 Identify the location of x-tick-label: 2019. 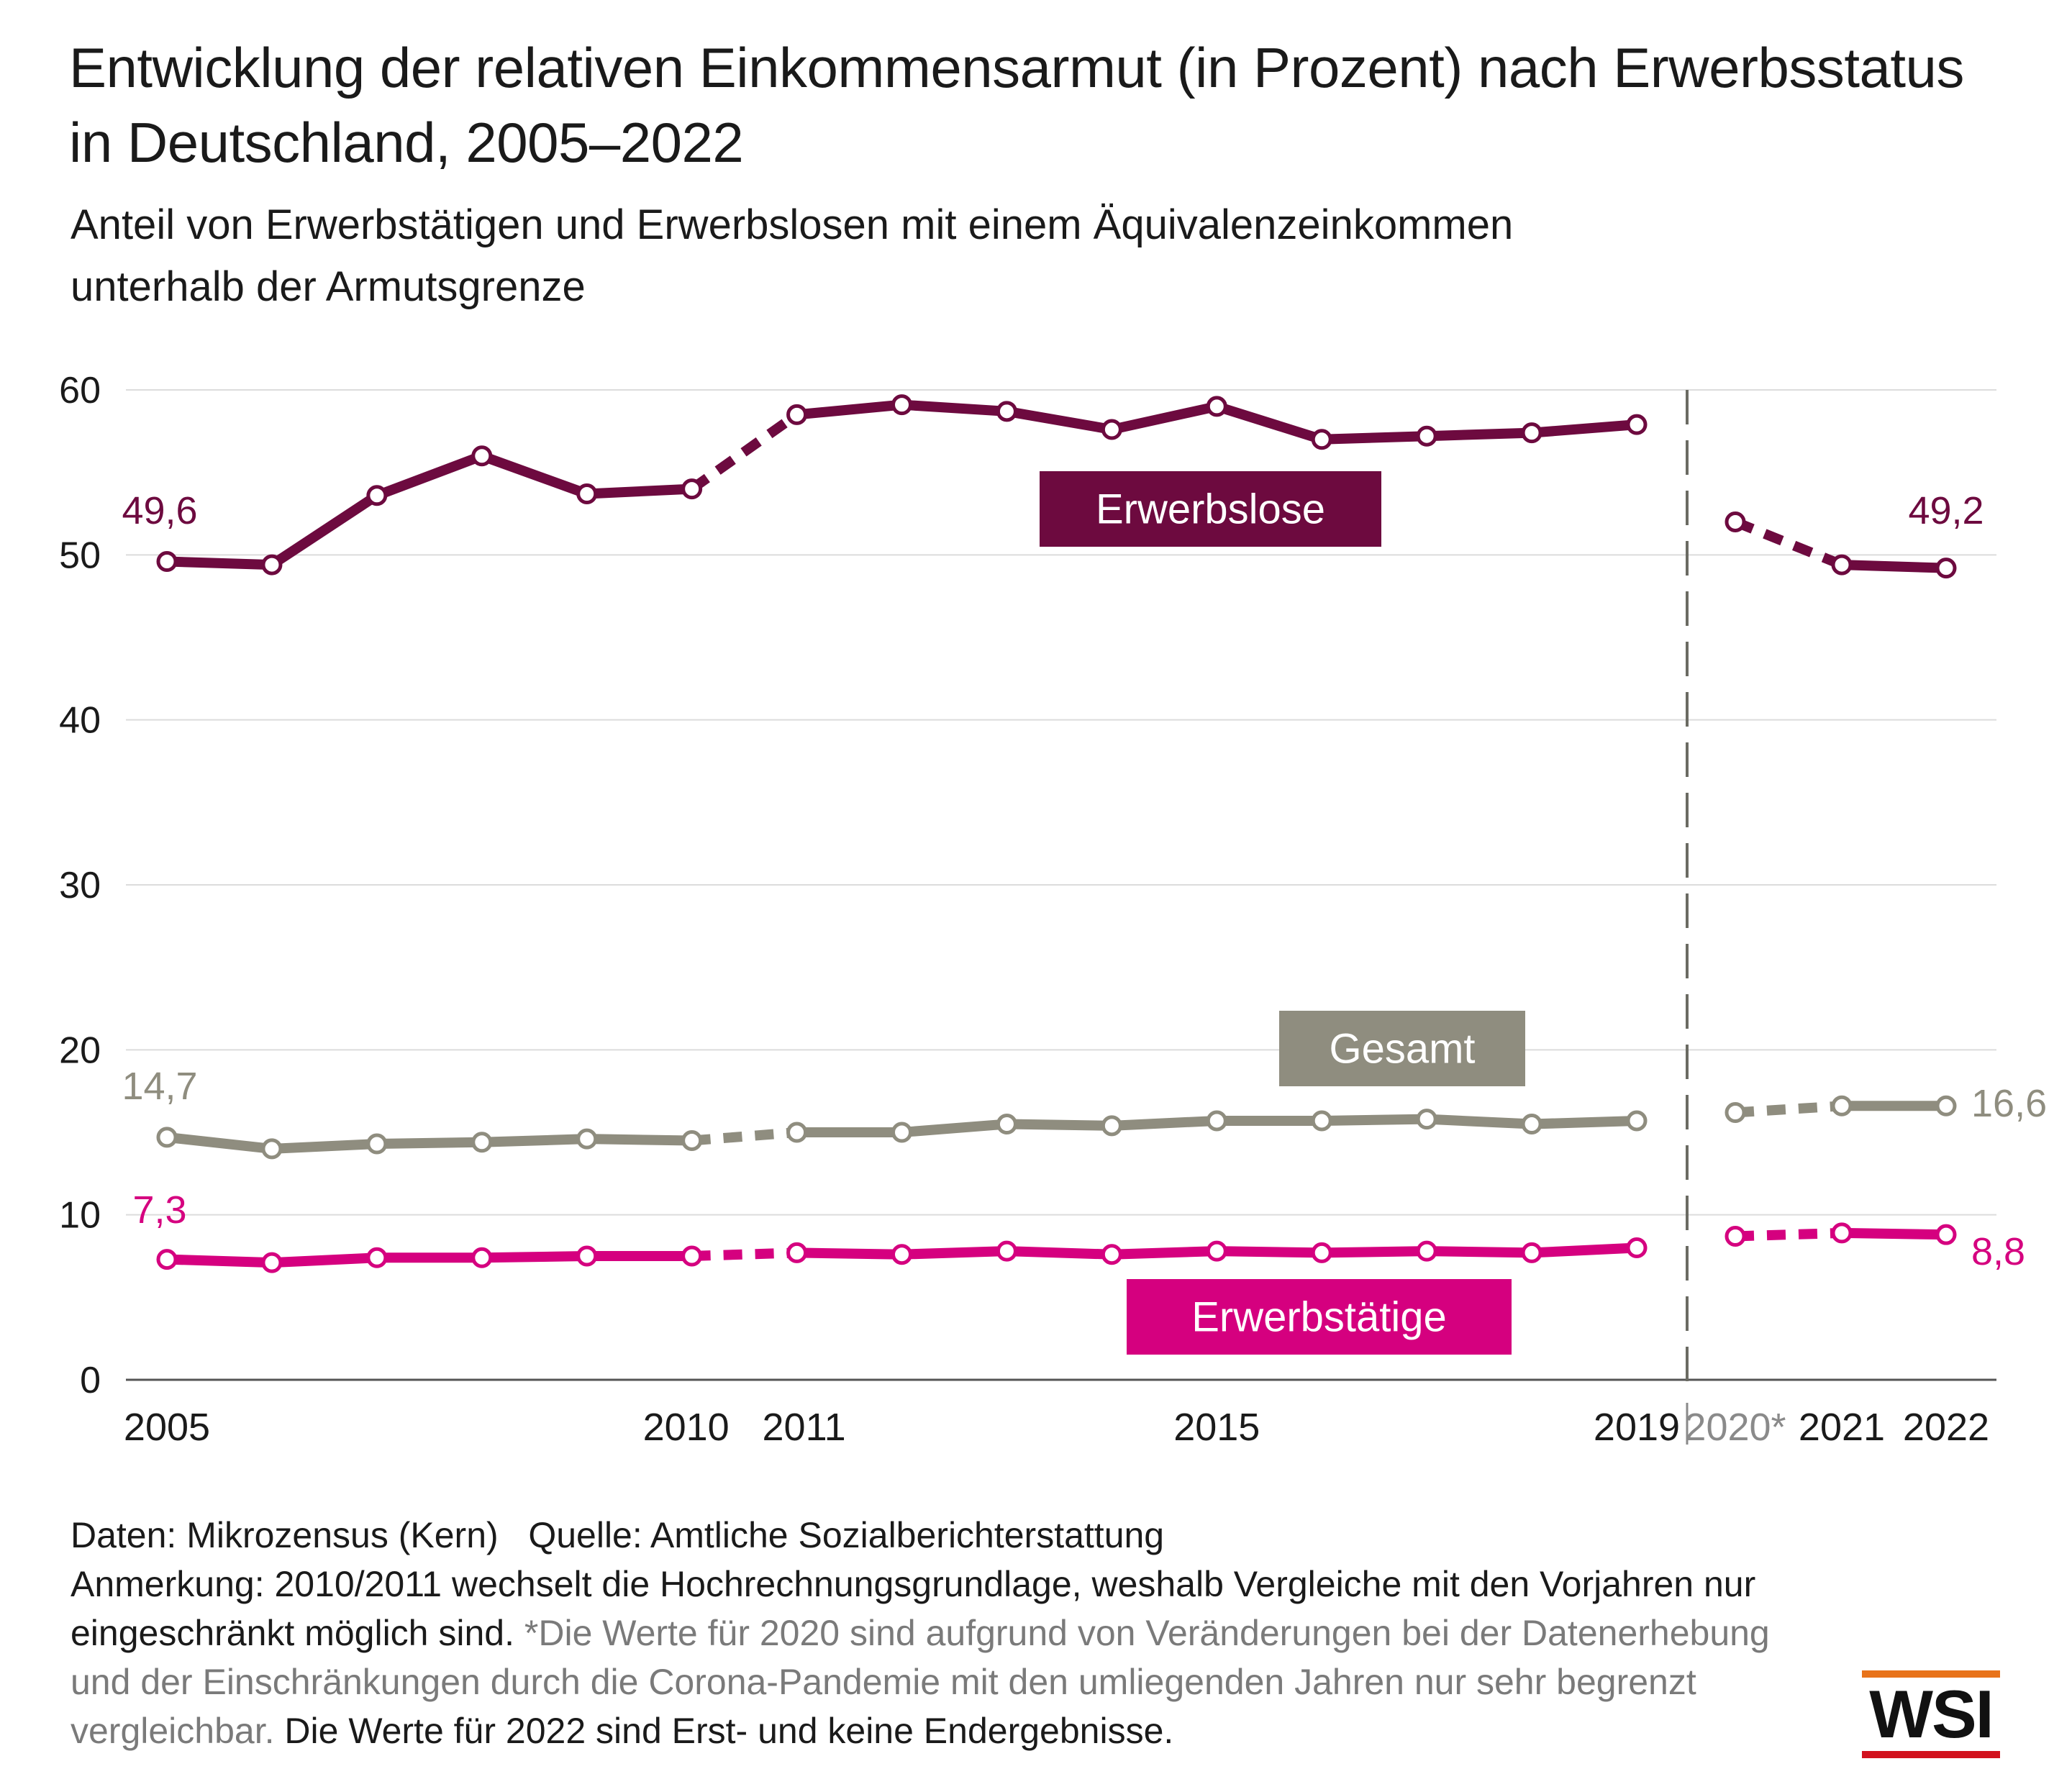
(1637, 1427).